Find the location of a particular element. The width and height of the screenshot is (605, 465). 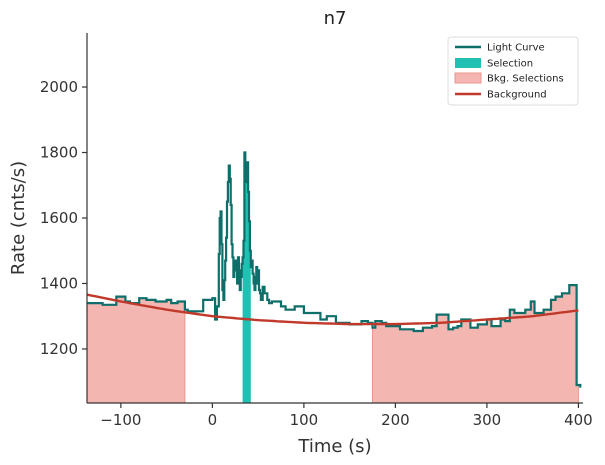

background-curve is located at coordinates (332, 309).